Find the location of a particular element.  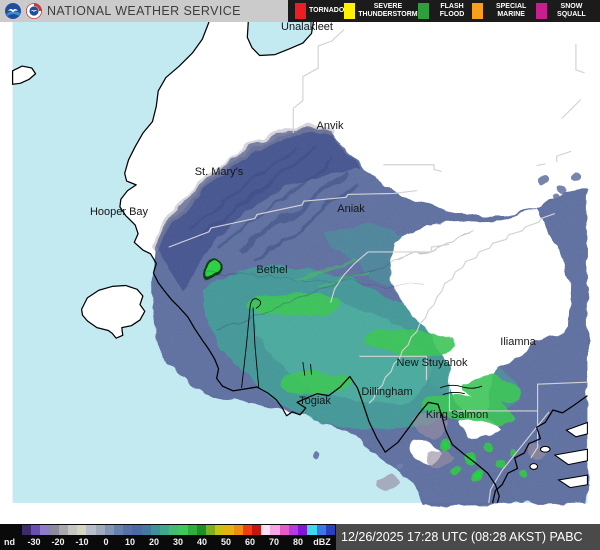

nws-brand: NATIONAL WEATHER SERVICE is located at coordinates (144, 11).